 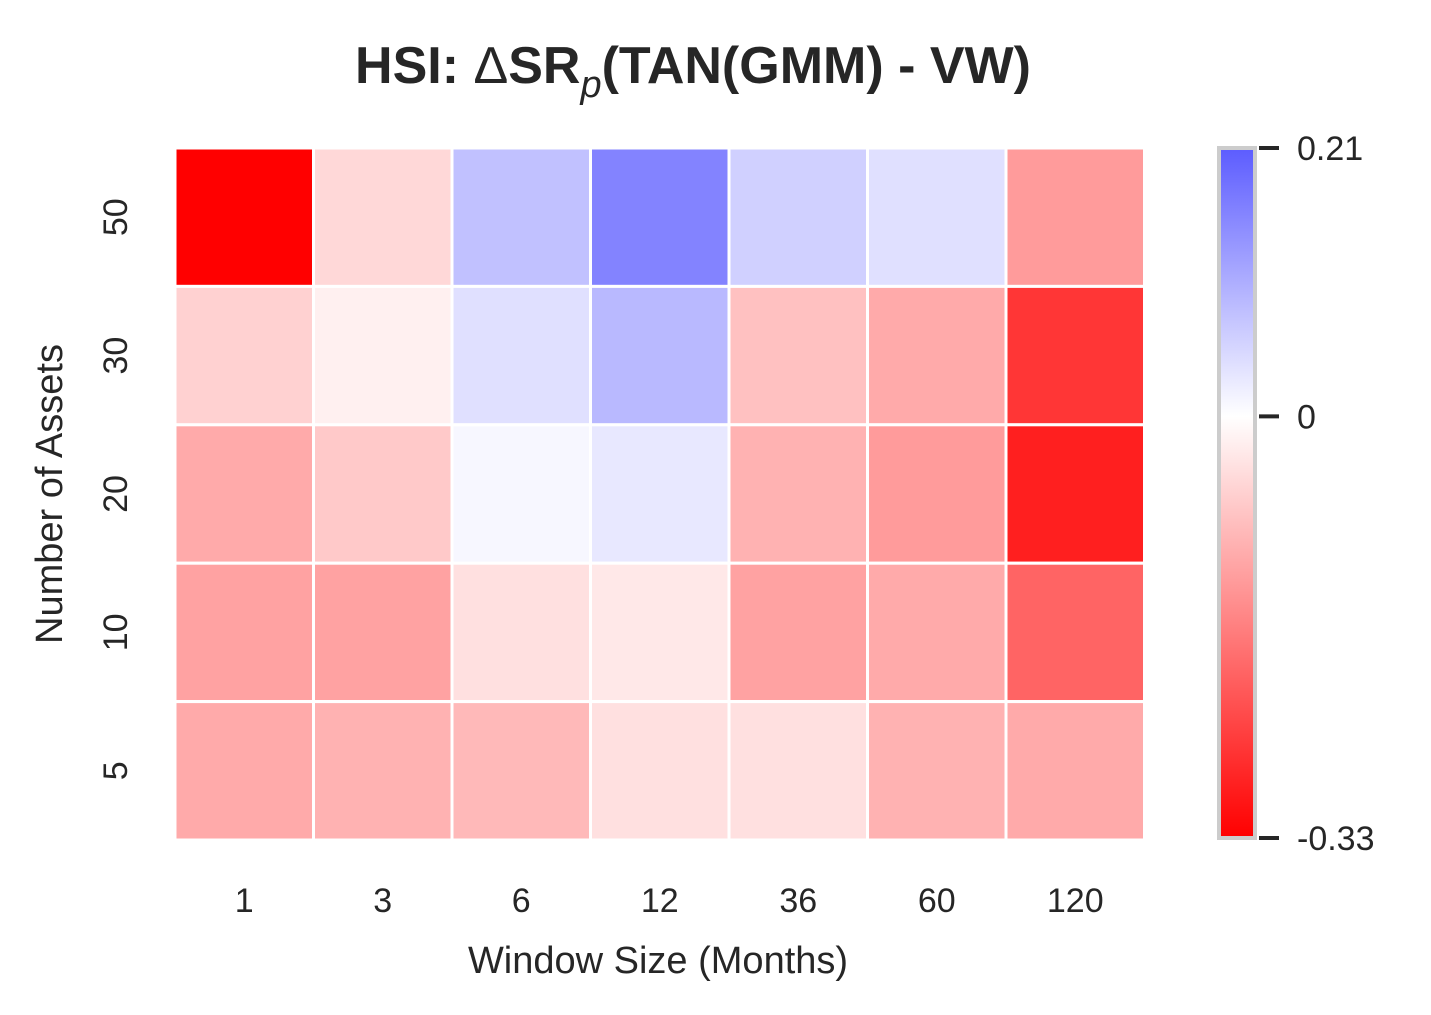 I want to click on x-tick-labels: 1 3 6 12 36 60 120, so click(x=669, y=901).